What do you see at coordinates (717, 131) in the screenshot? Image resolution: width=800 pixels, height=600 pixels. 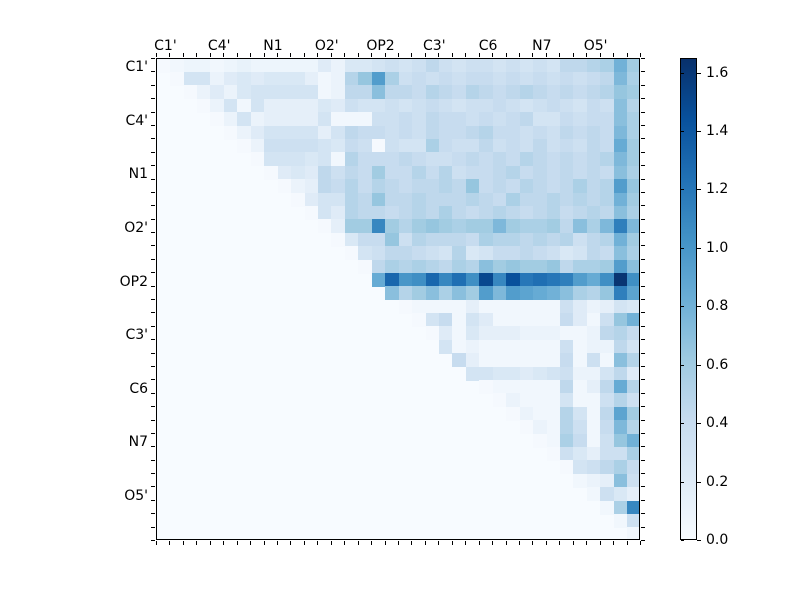 I see `colorbar-tick-label: 1.4` at bounding box center [717, 131].